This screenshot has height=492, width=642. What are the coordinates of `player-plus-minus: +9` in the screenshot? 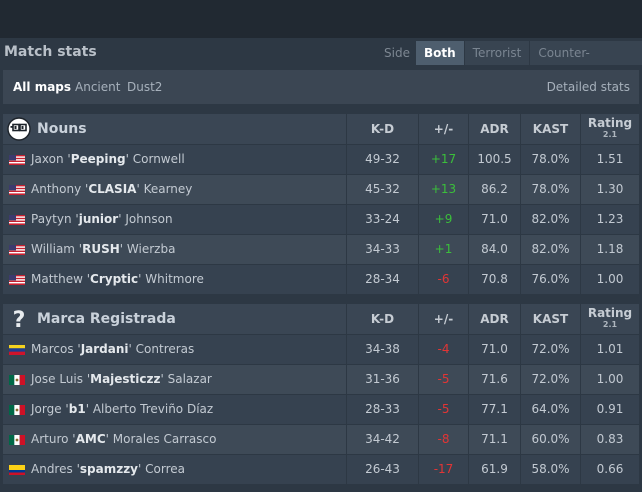 It's located at (443, 219).